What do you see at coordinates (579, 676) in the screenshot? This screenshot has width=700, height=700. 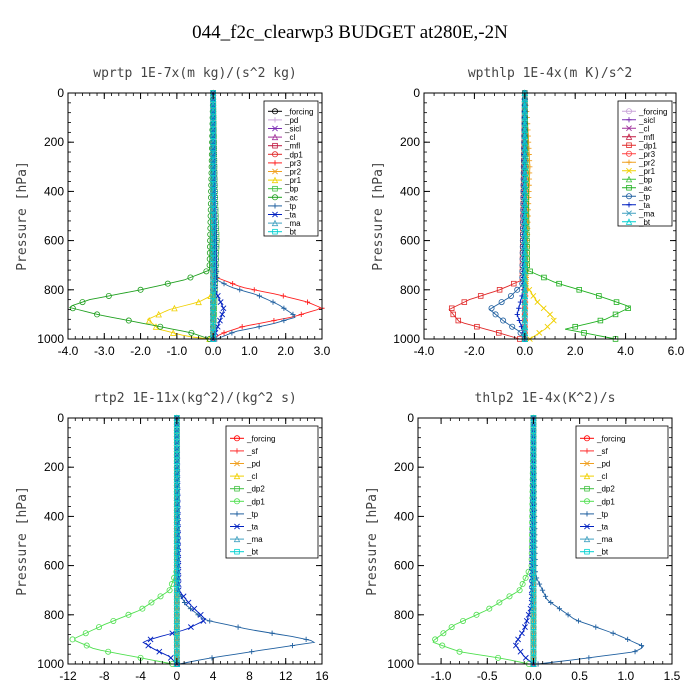 I see `x-tick-label: 0.5` at bounding box center [579, 676].